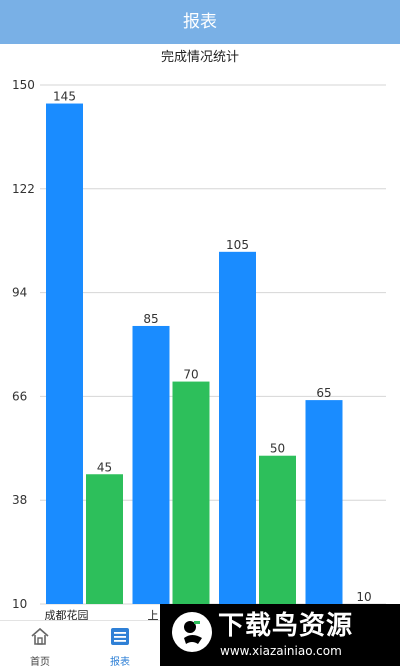 This screenshot has width=400, height=668. What do you see at coordinates (64, 97) in the screenshot?
I see `data-label: 145` at bounding box center [64, 97].